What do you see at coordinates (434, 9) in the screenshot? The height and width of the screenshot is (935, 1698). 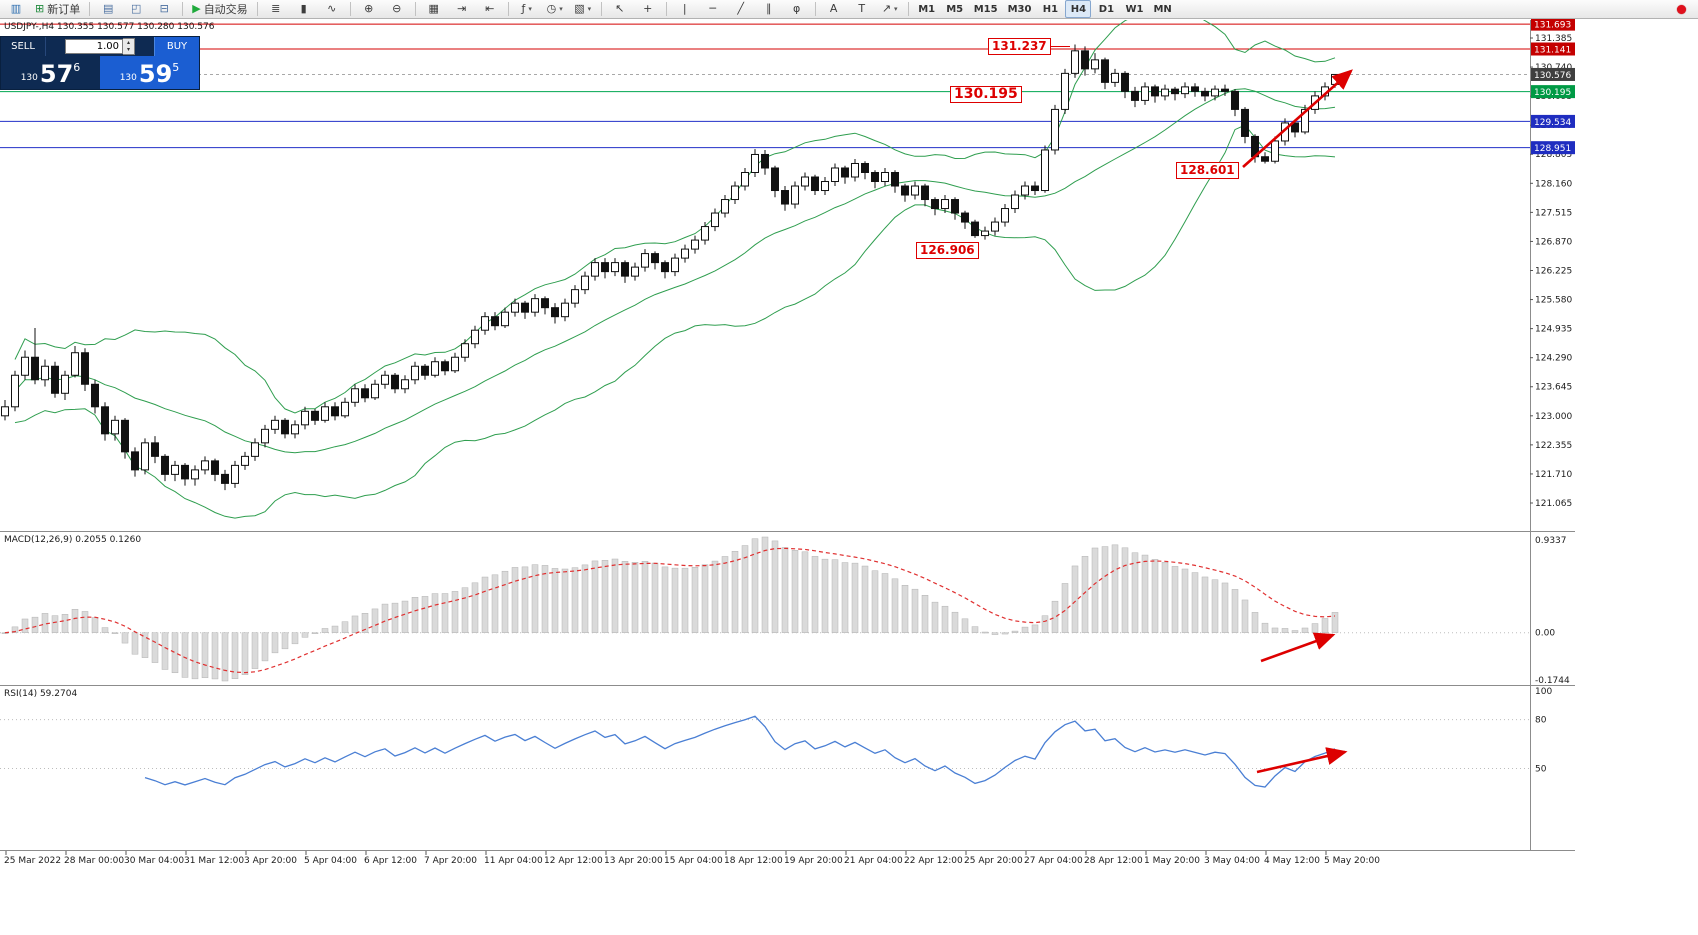 I see `tile-windows-button: ▦` at bounding box center [434, 9].